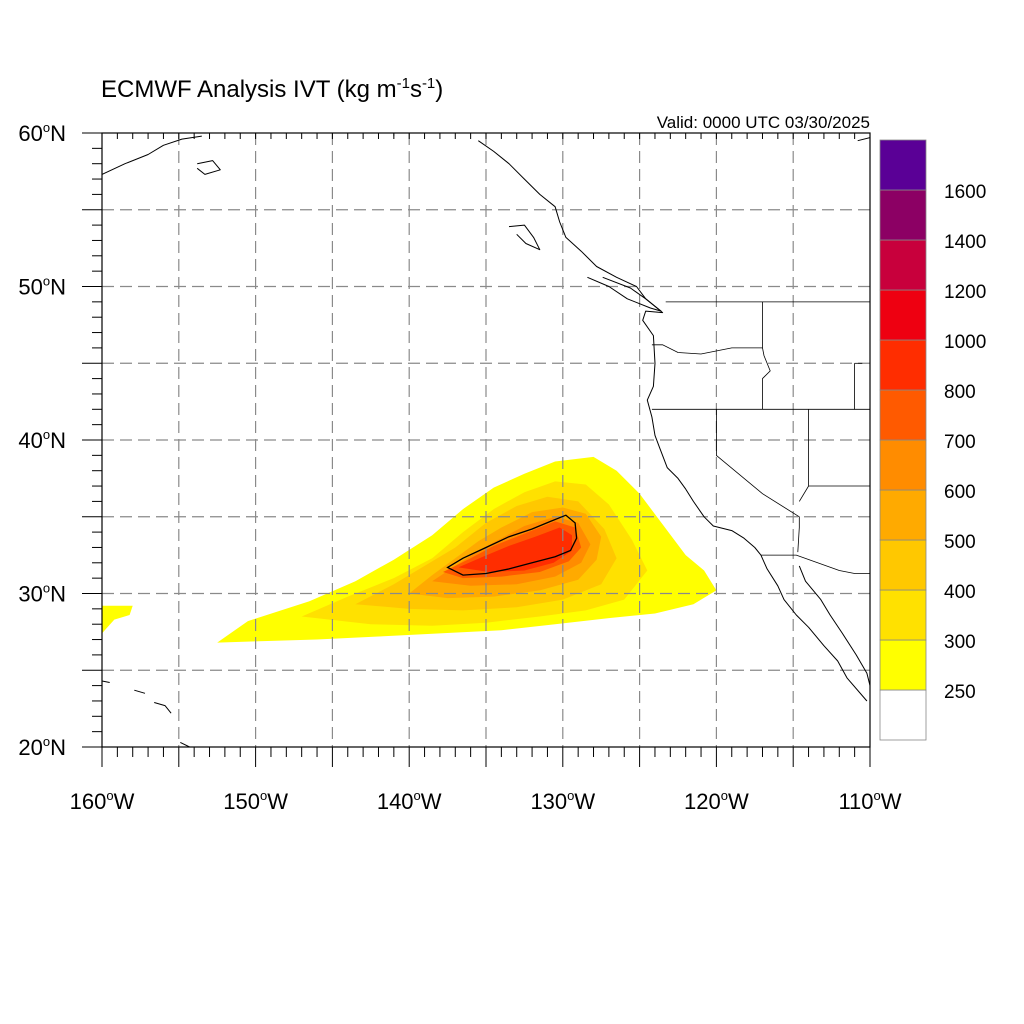  Describe the element at coordinates (960, 392) in the screenshot. I see `colorbar-label: 800` at that location.